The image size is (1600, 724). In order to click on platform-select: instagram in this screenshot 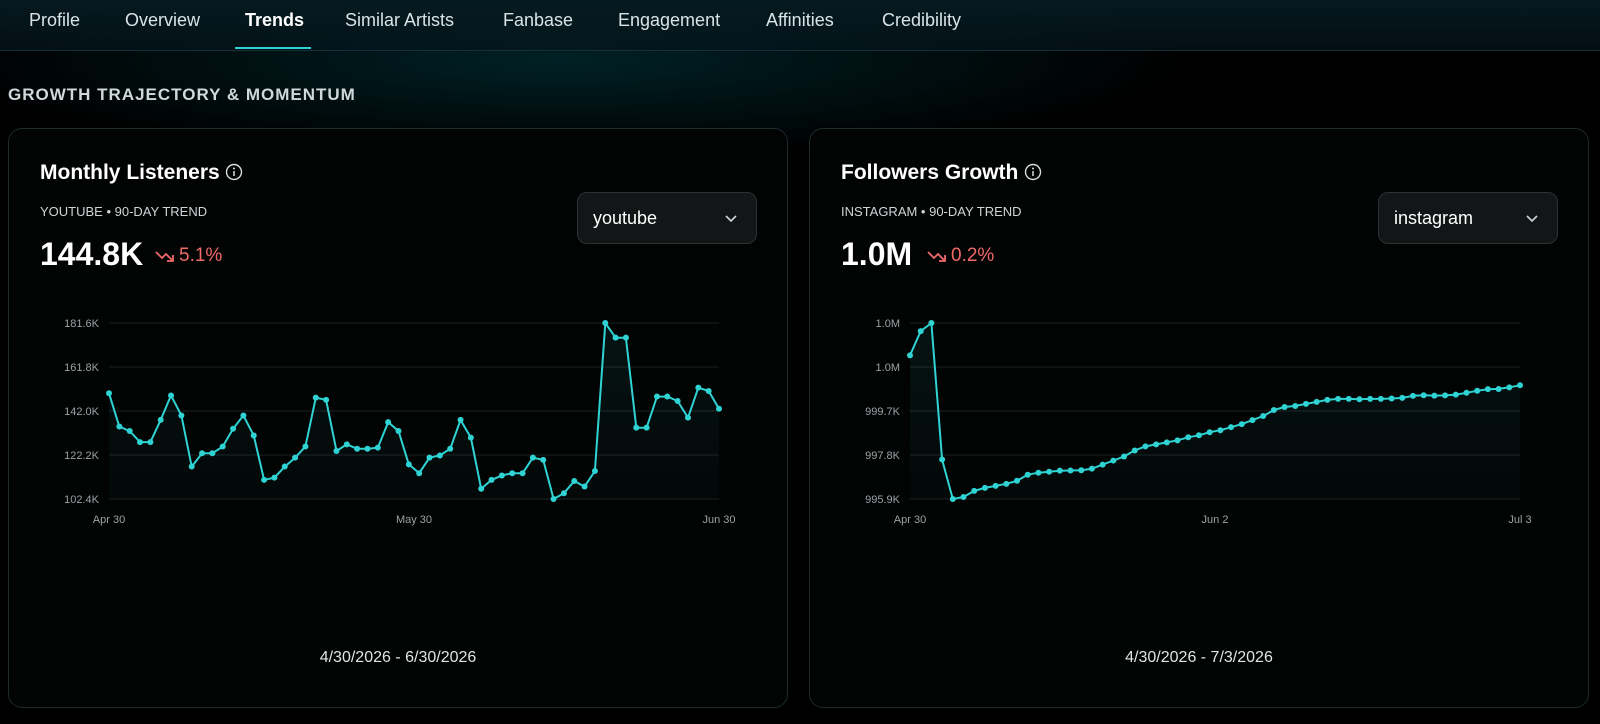, I will do `click(1468, 218)`.